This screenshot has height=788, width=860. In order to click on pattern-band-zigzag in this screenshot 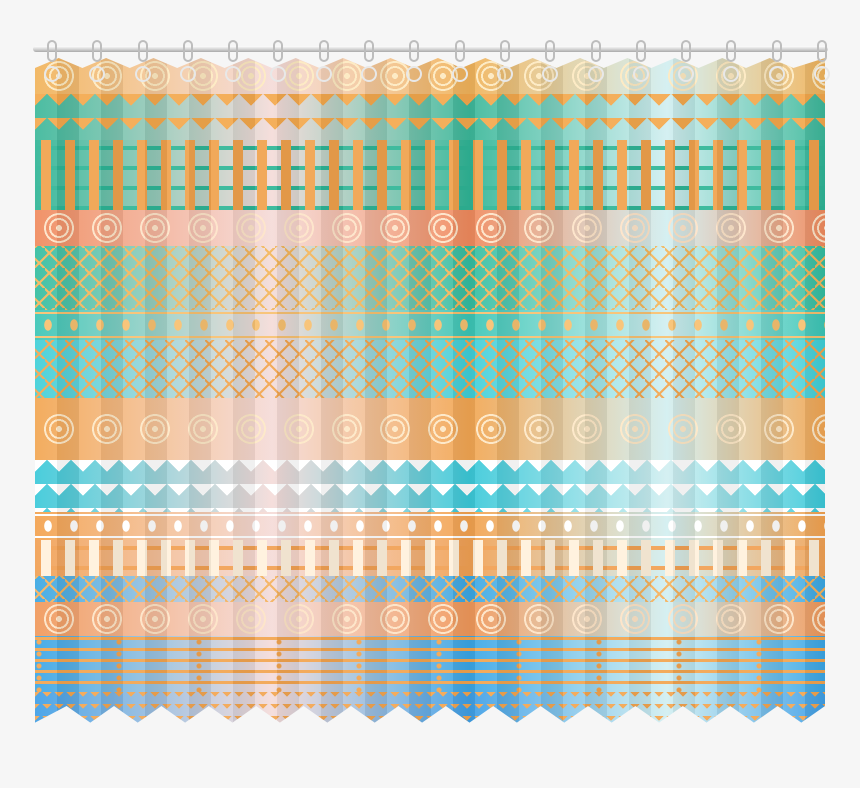, I will do `click(430, 707)`.